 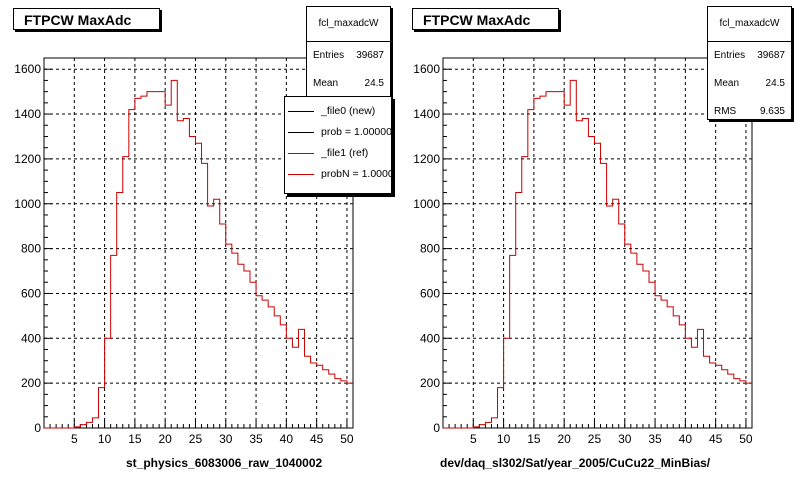 What do you see at coordinates (27, 159) in the screenshot?
I see `left-y-tick-label-1200: 1200` at bounding box center [27, 159].